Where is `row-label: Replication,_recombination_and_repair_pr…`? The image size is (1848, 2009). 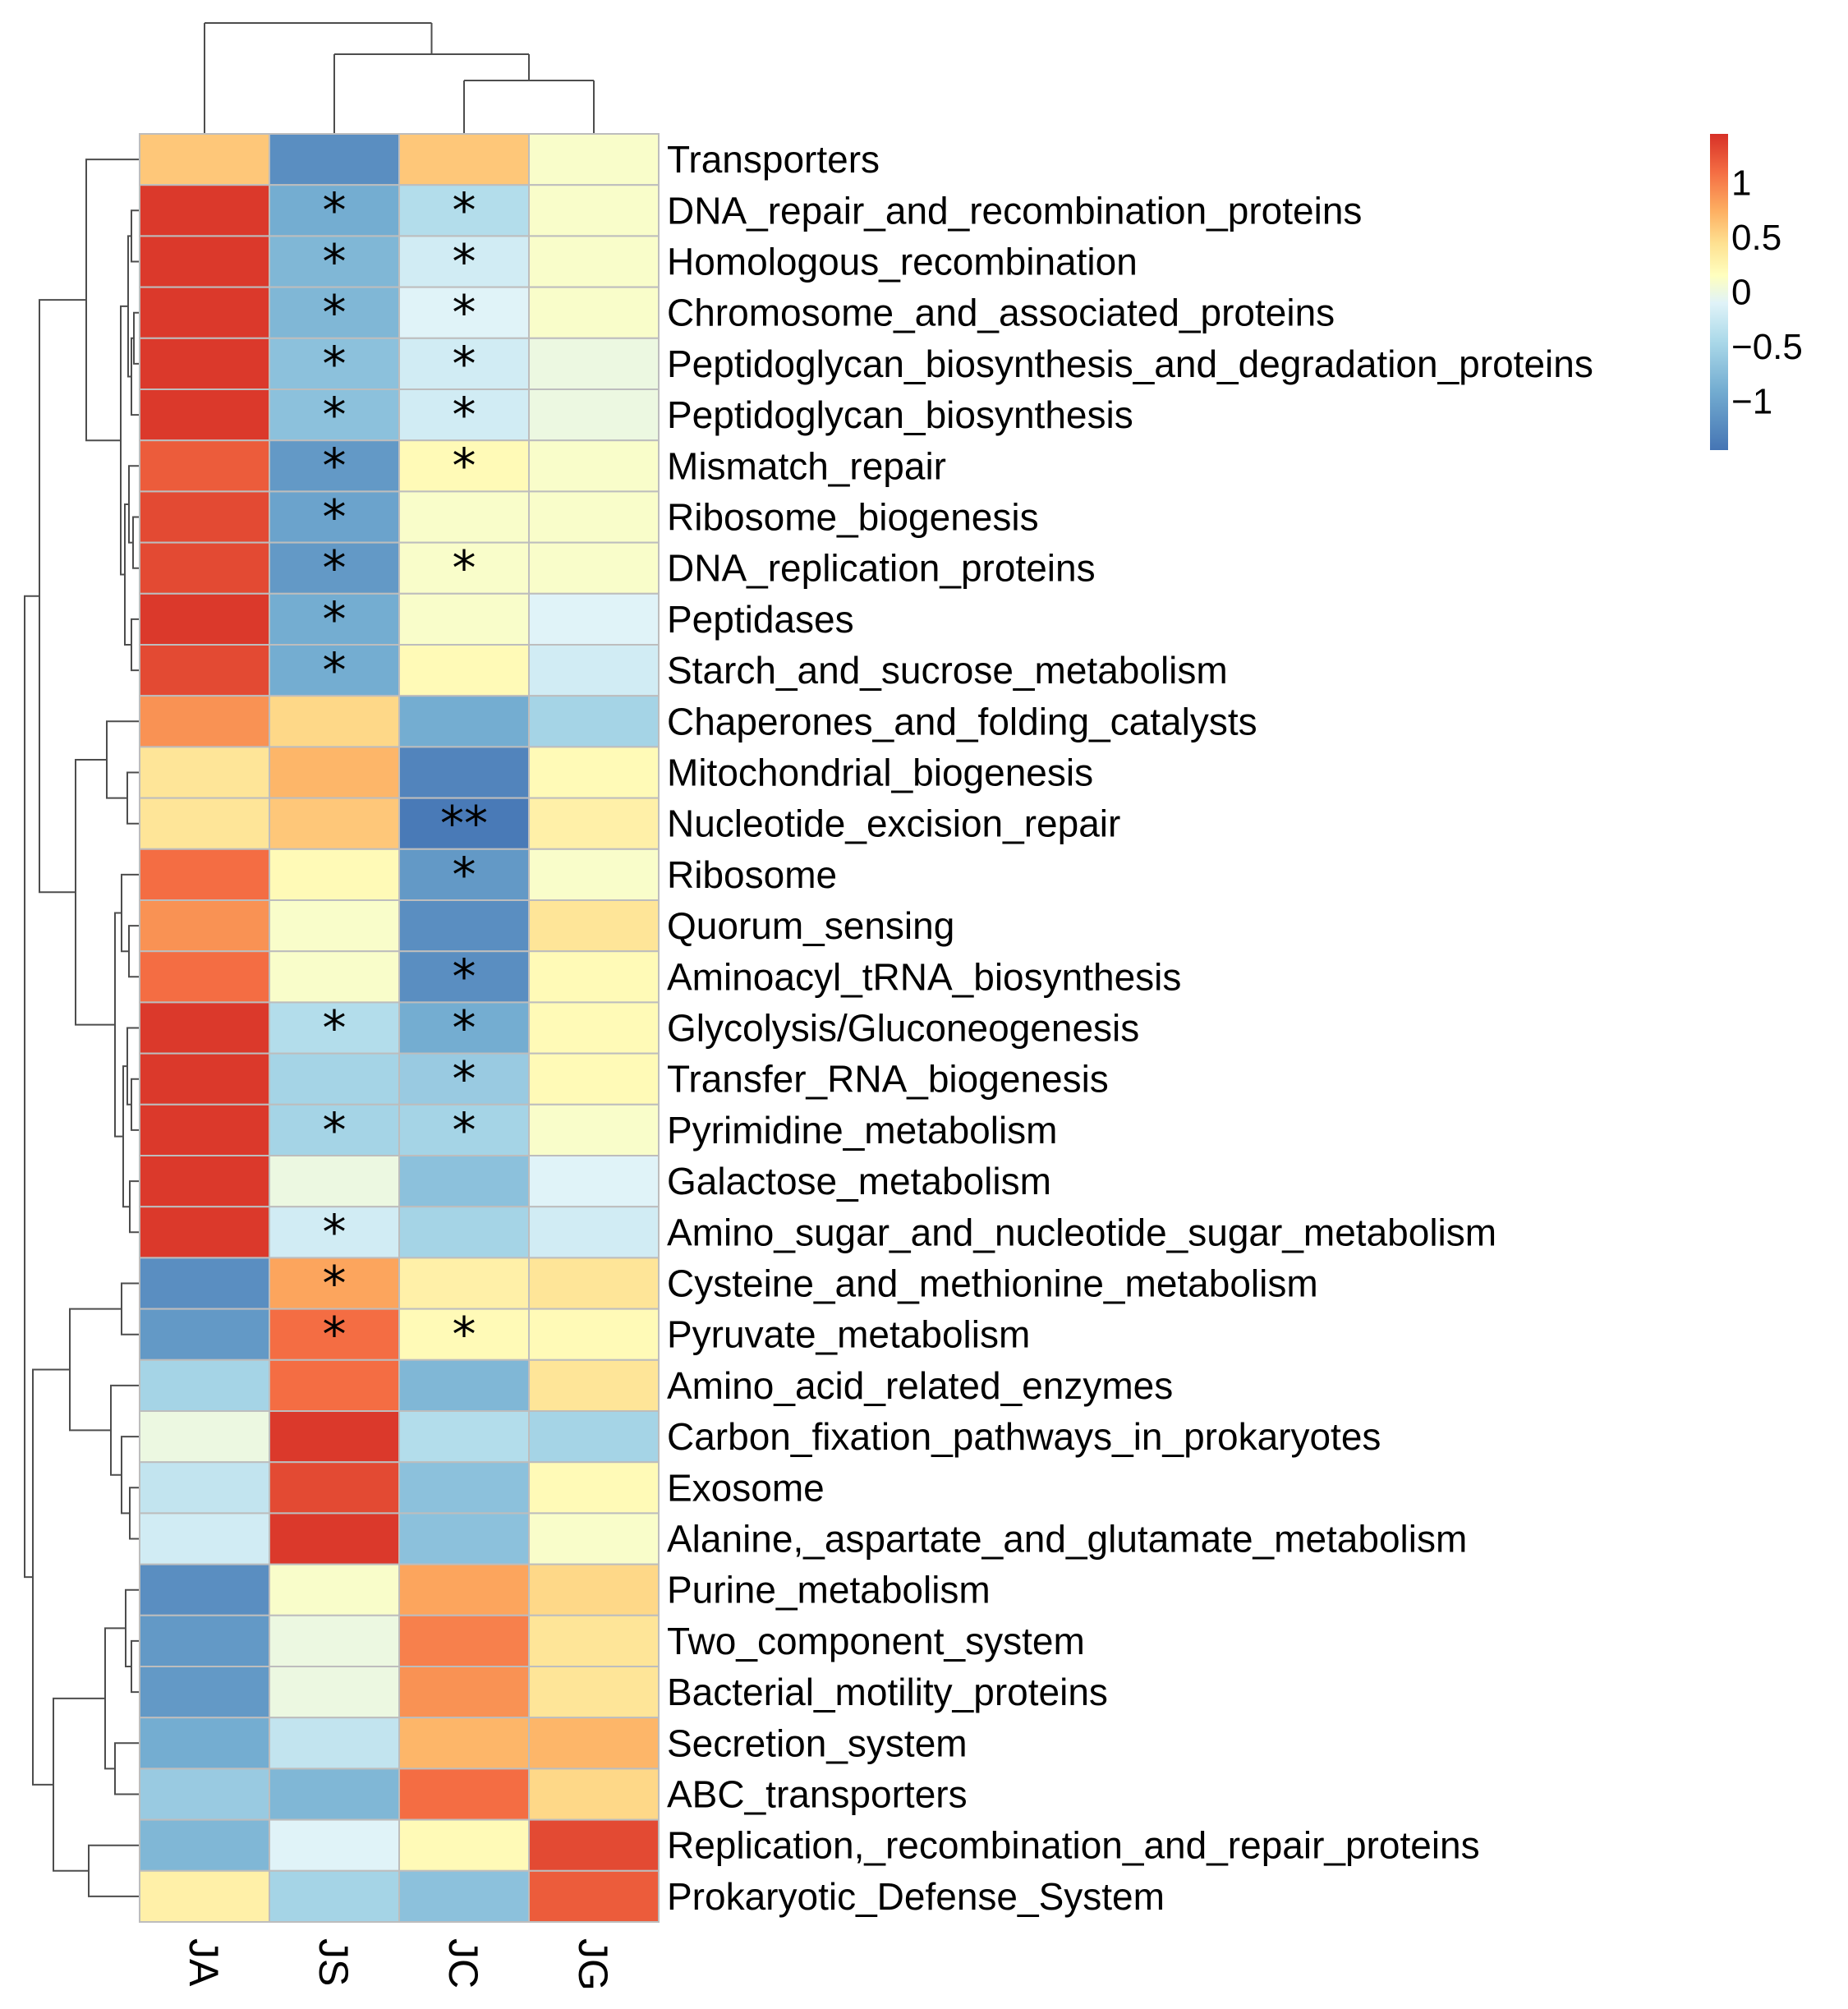 row-label: Replication,_recombination_and_repair_pr… is located at coordinates (1073, 1845).